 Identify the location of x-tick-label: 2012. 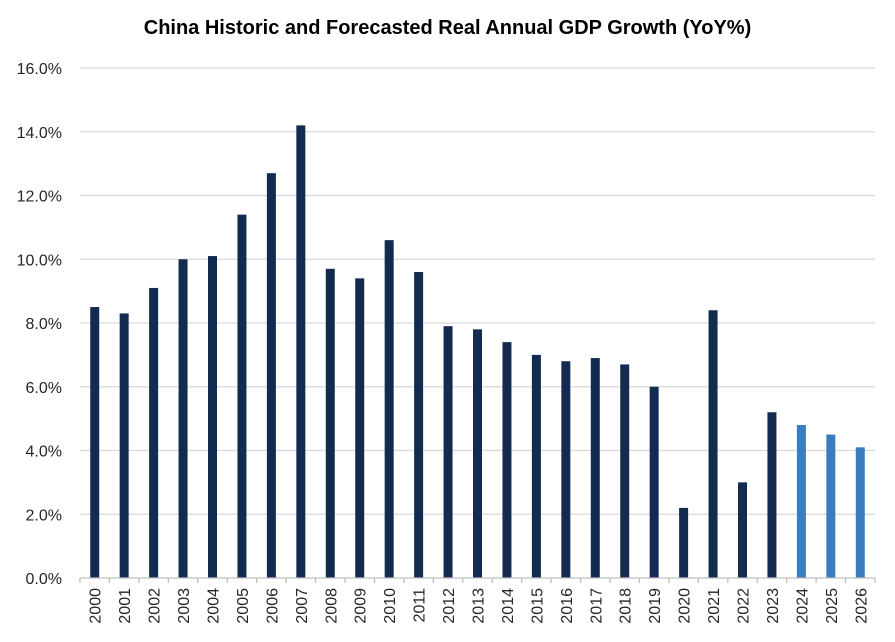
(449, 606).